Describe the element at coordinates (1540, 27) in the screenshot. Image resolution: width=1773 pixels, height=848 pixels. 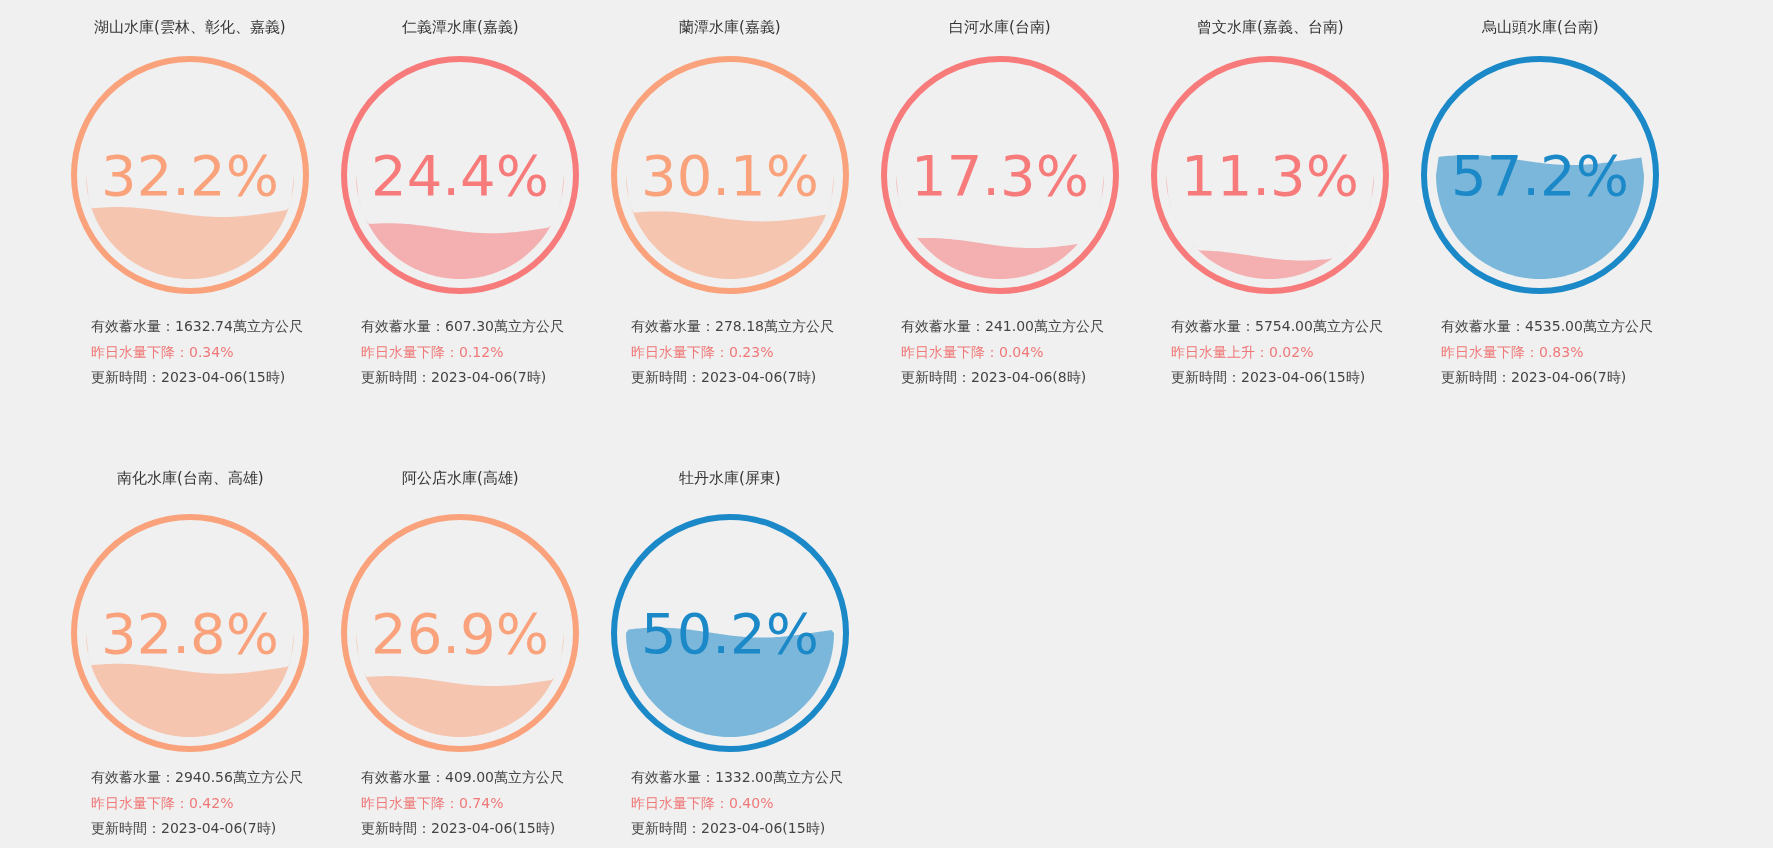
I see `text: 烏山頭水庫(台南)` at that location.